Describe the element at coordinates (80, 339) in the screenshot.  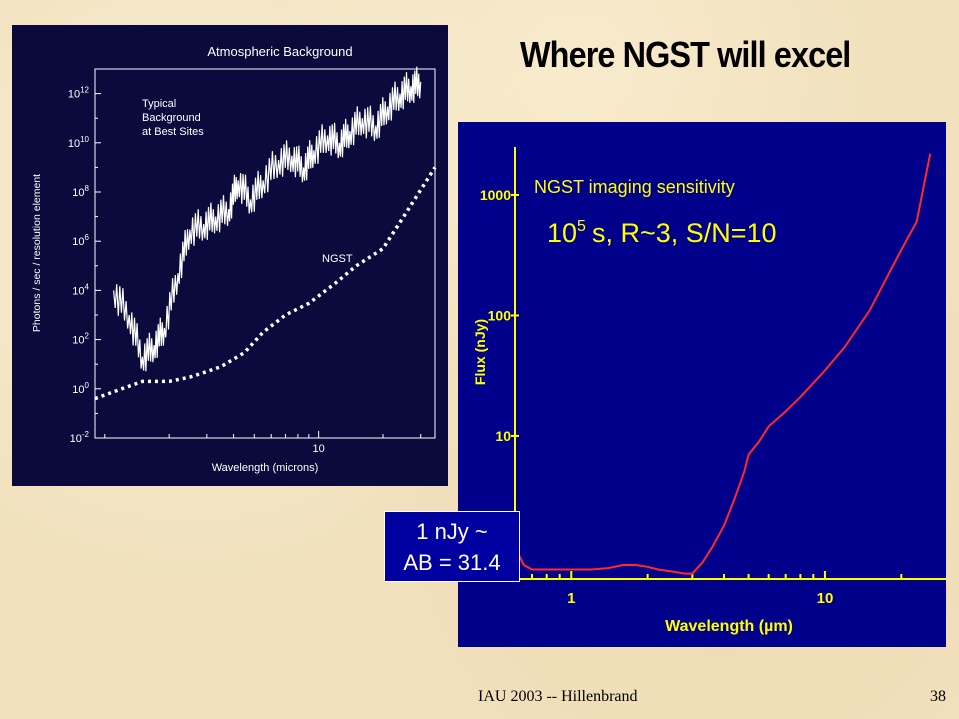
I see `left-y-tick-label: 10²` at that location.